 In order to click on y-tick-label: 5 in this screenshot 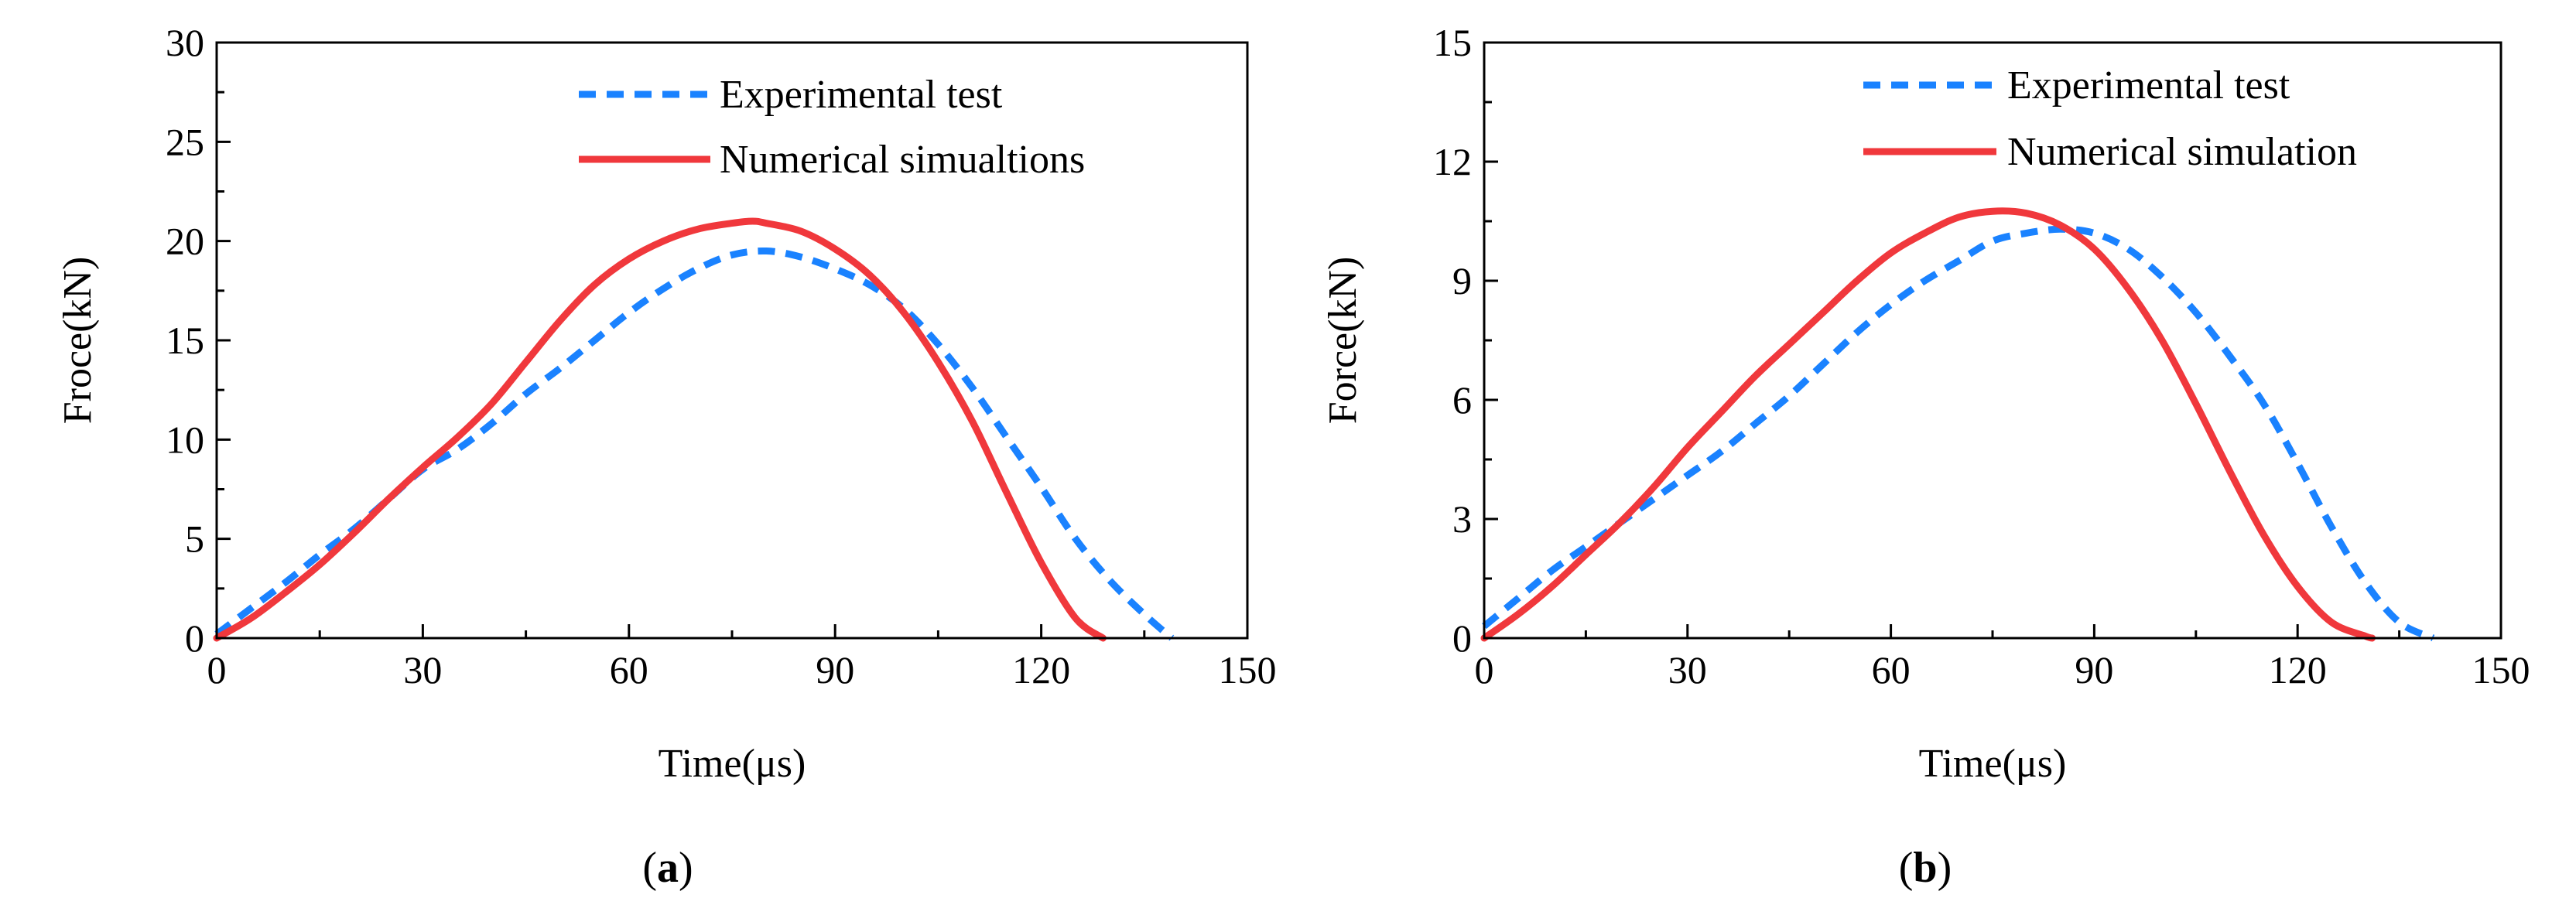, I will do `click(195, 539)`.